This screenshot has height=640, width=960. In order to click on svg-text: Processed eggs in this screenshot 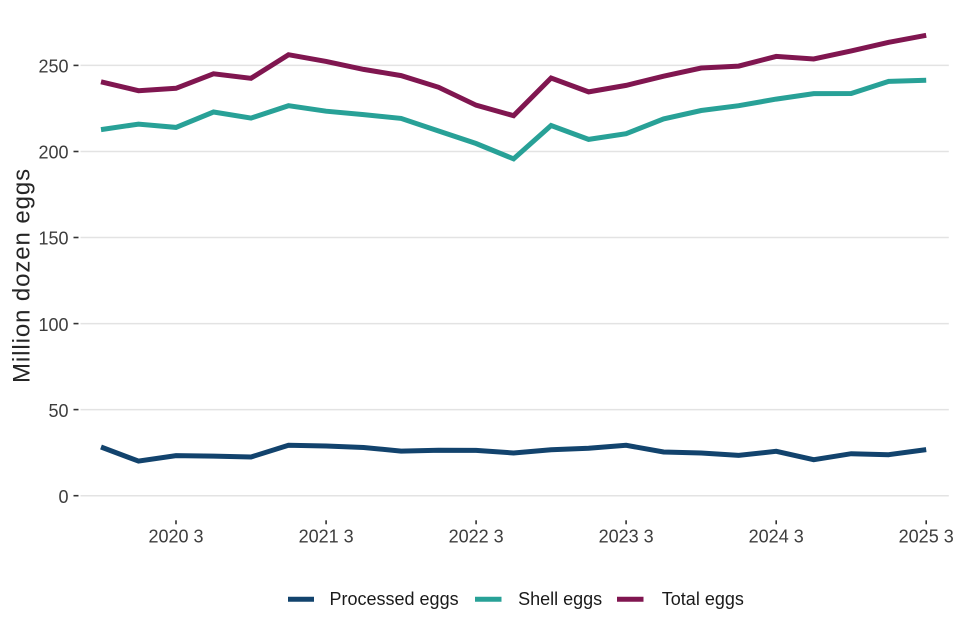, I will do `click(394, 599)`.